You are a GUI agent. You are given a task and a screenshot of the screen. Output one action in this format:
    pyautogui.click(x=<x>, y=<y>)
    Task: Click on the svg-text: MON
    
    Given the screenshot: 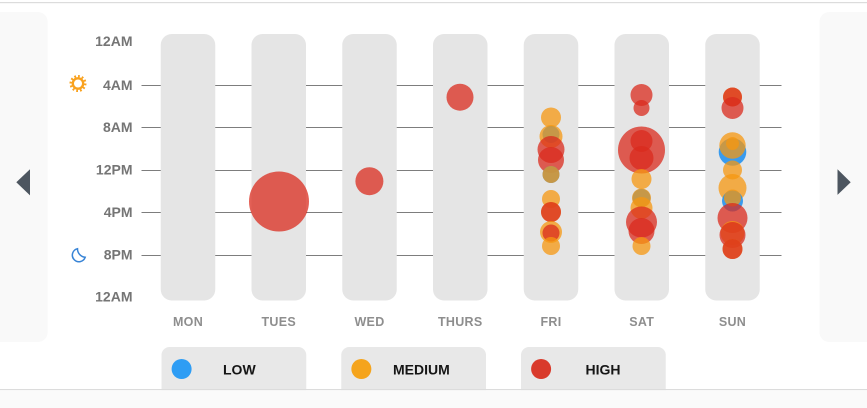 What is the action you would take?
    pyautogui.click(x=188, y=322)
    